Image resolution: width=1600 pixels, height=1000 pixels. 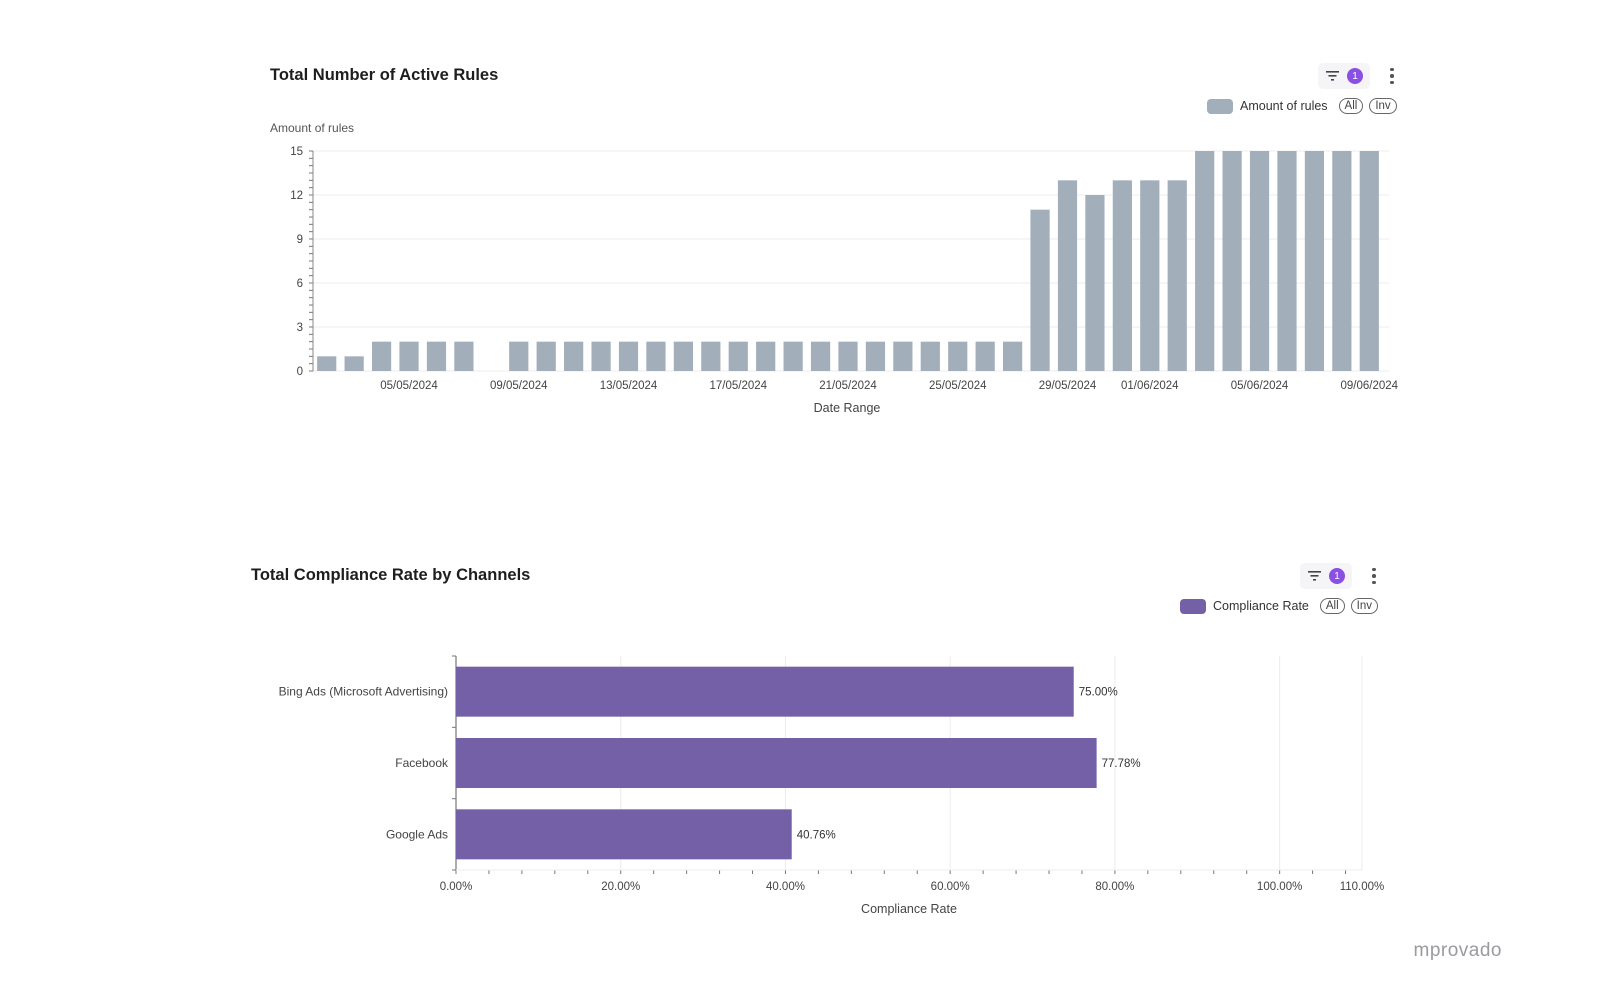 What do you see at coordinates (847, 408) in the screenshot?
I see `x-axis-label: Date Range` at bounding box center [847, 408].